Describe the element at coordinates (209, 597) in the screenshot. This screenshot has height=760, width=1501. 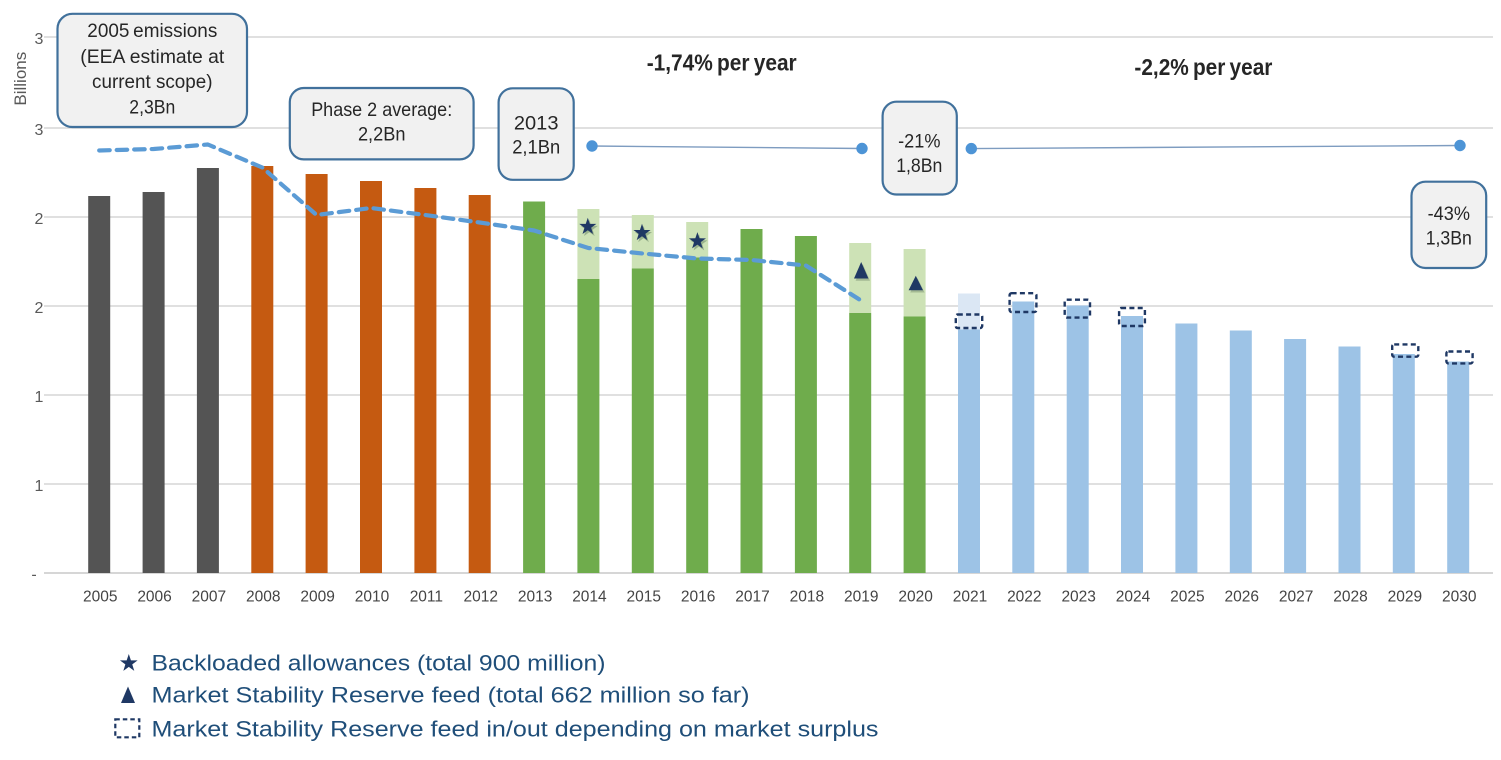
I see `svg-text: 2007` at that location.